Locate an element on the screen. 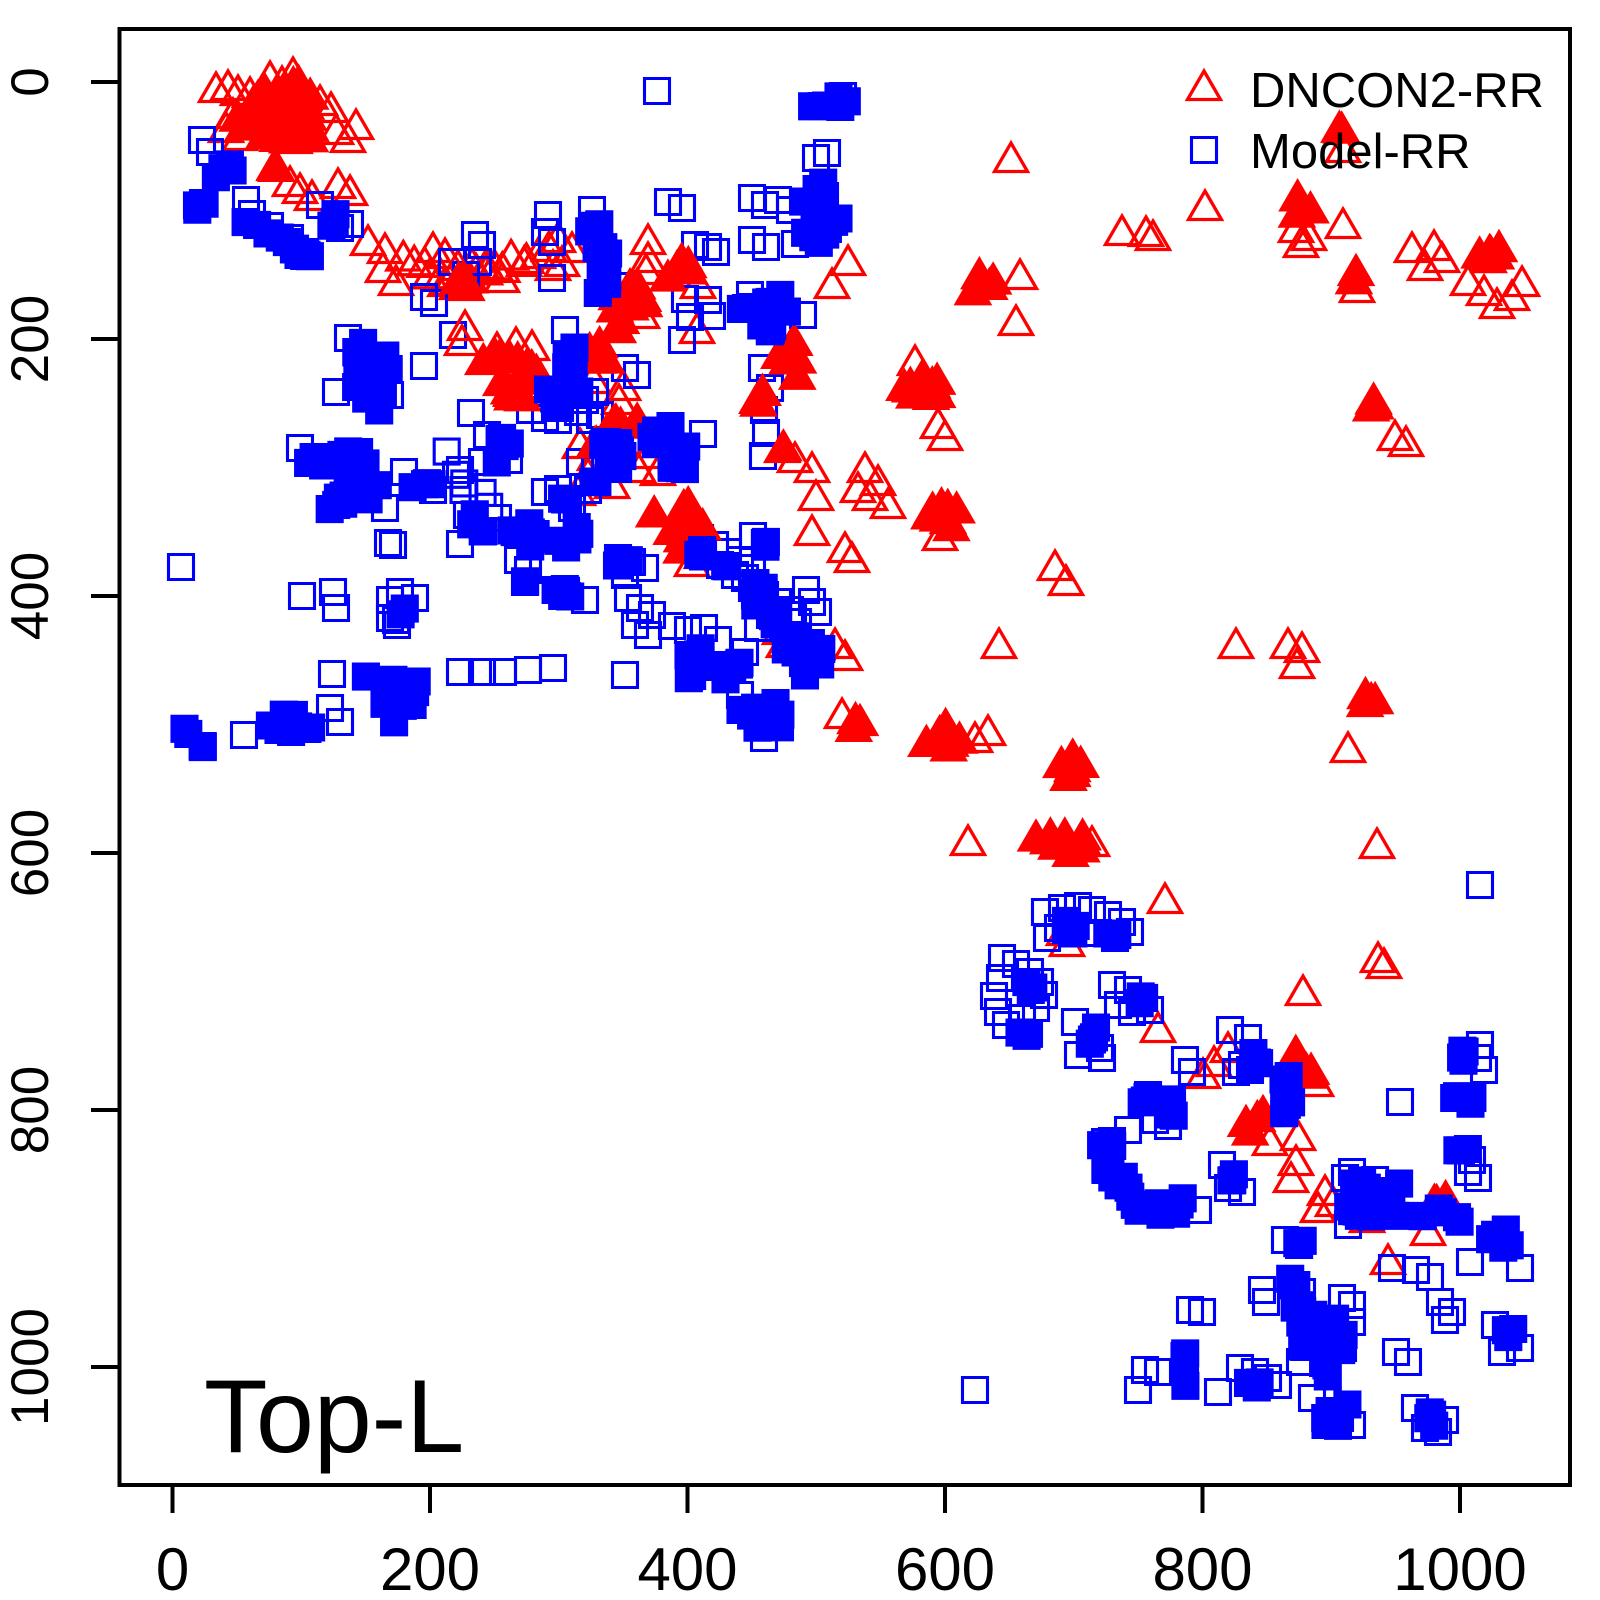 This screenshot has height=1600, width=1600. svg-text: Top-L is located at coordinates (334, 1417).